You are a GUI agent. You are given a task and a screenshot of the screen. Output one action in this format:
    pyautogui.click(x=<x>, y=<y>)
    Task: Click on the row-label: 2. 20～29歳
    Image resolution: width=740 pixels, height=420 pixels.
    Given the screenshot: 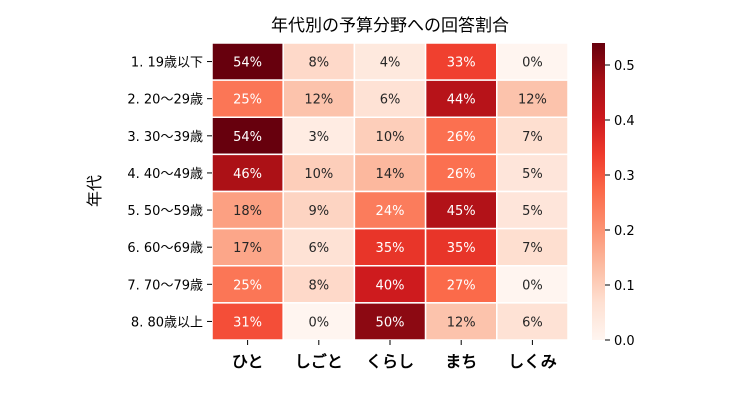 What is the action you would take?
    pyautogui.click(x=165, y=100)
    